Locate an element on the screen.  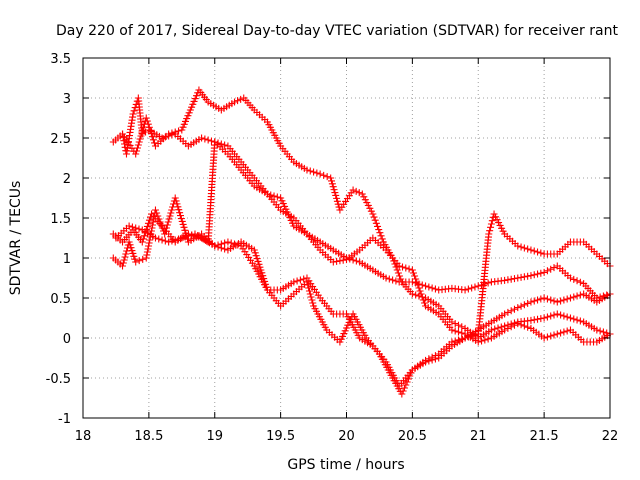
x-tick-label: 20 is located at coordinates (346, 436).